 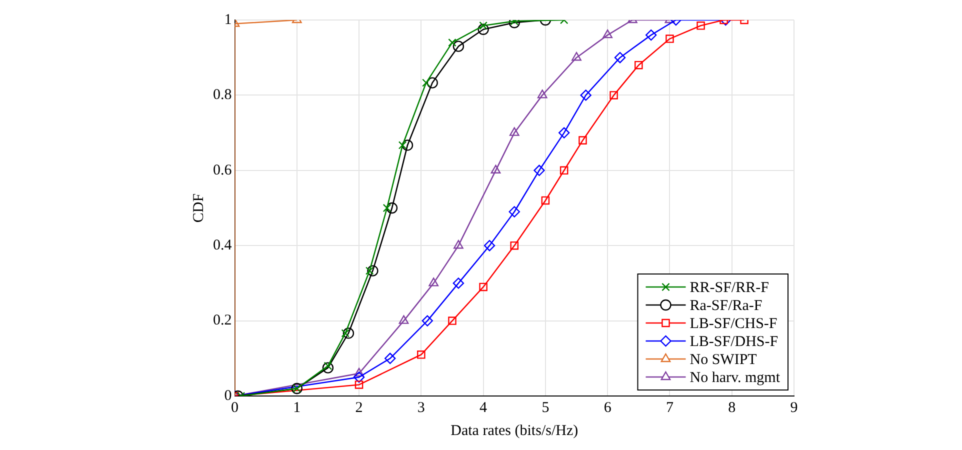 What do you see at coordinates (729, 288) in the screenshot?
I see `legend-label: RR-SF/RR-F` at bounding box center [729, 288].